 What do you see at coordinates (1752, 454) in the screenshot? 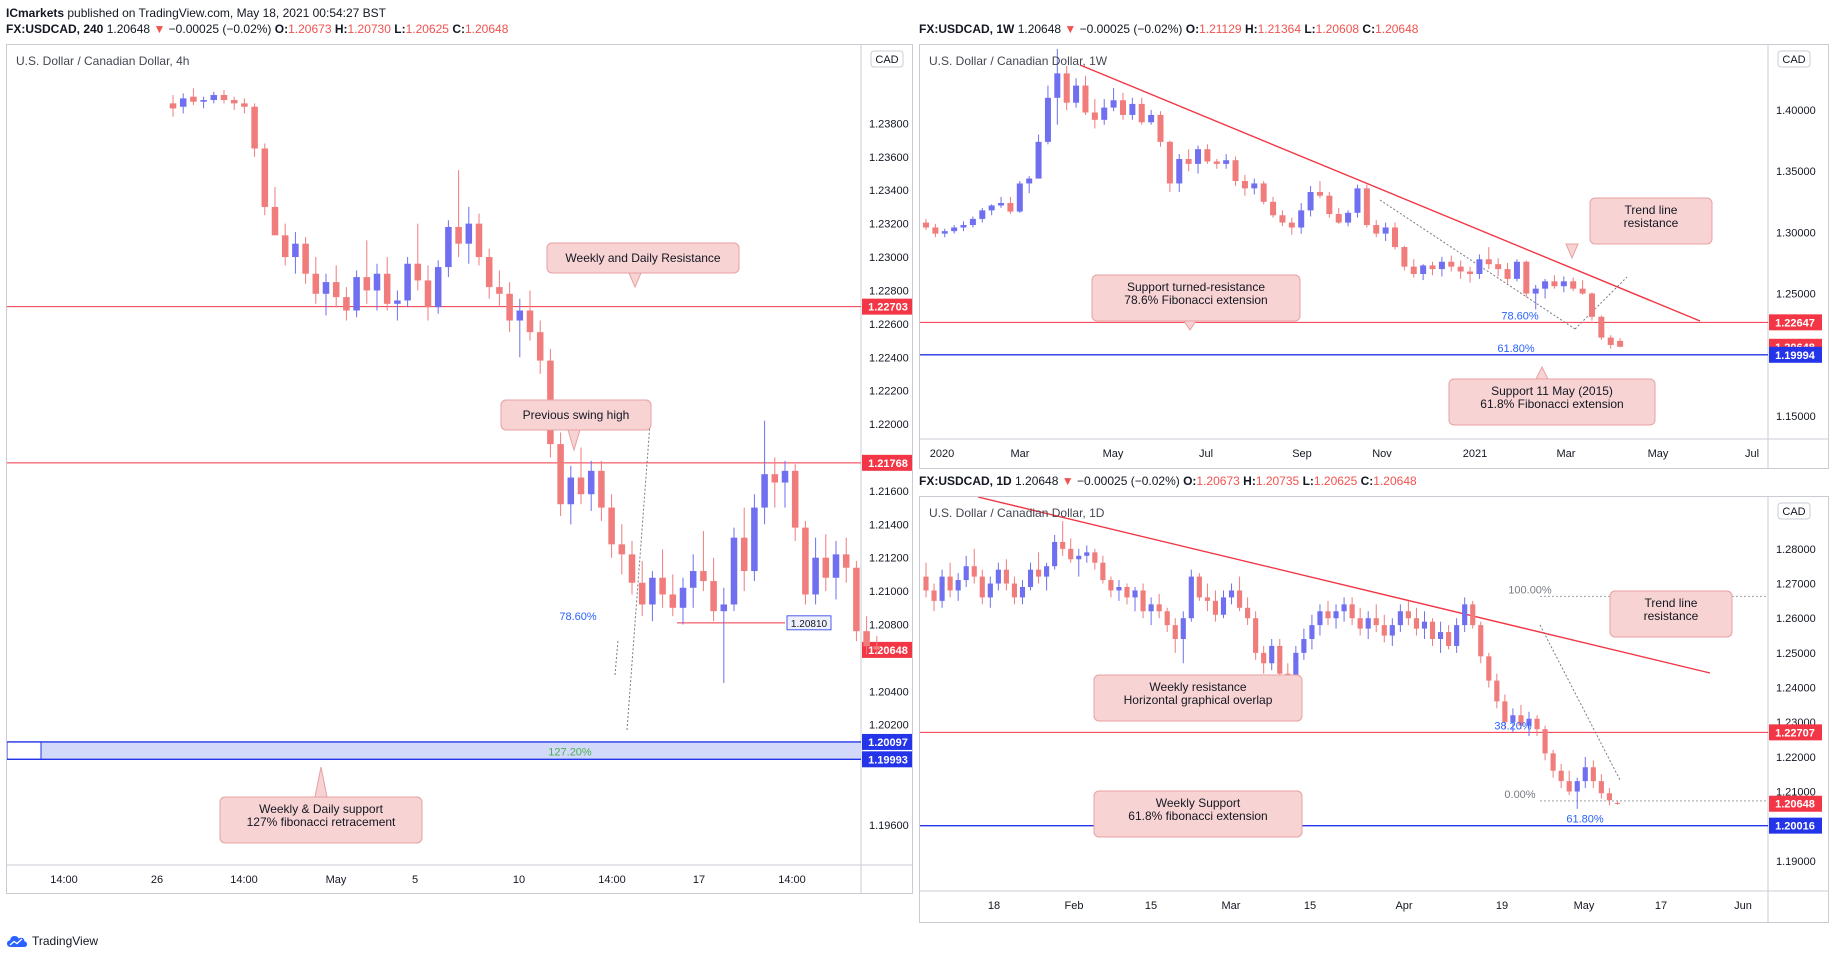
I see `x-tick-label: Jul` at bounding box center [1752, 454].